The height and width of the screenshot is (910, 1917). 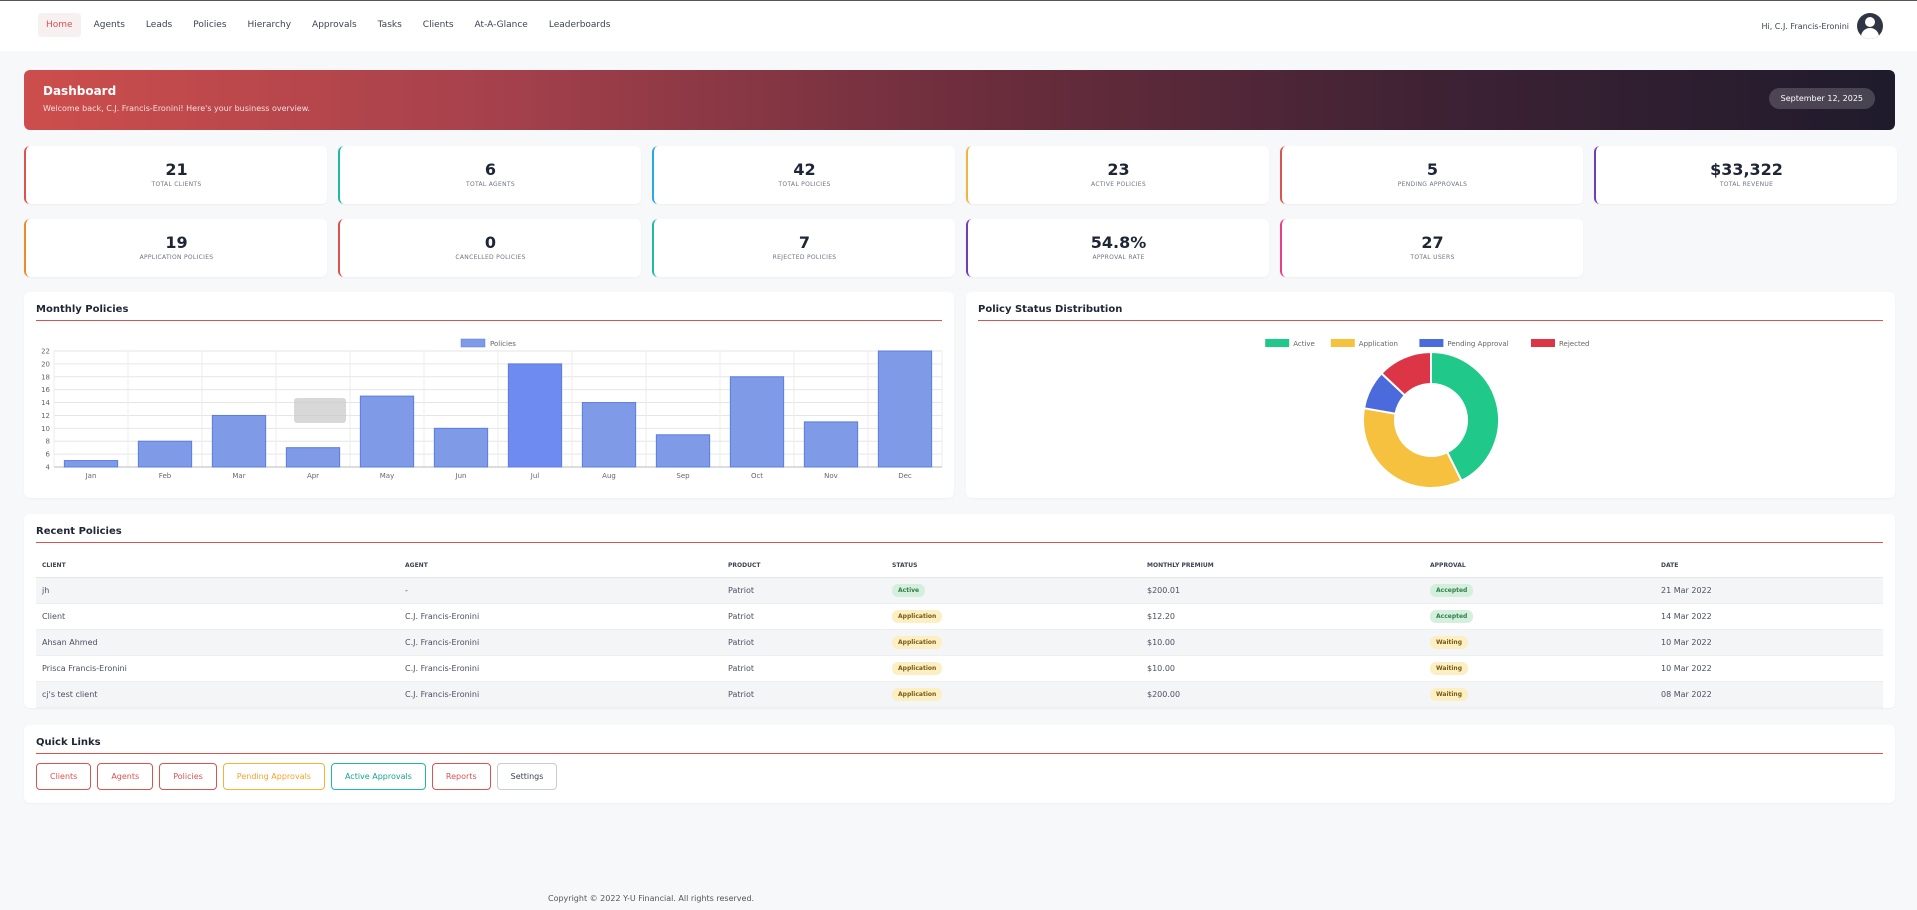 What do you see at coordinates (176, 184) in the screenshot?
I see `stat-label: TOTAL CLIENTS` at bounding box center [176, 184].